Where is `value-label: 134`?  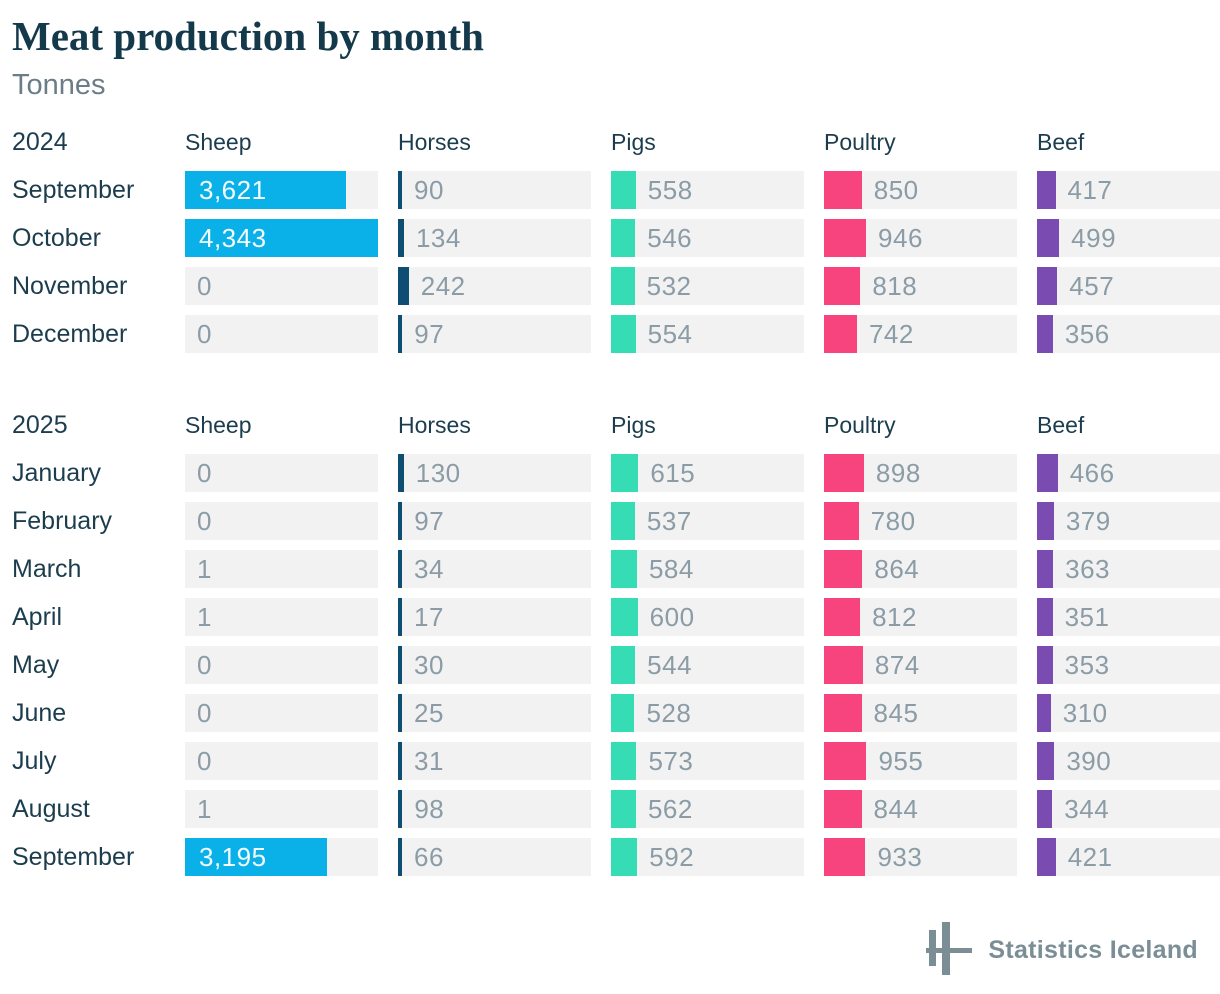 value-label: 134 is located at coordinates (438, 237).